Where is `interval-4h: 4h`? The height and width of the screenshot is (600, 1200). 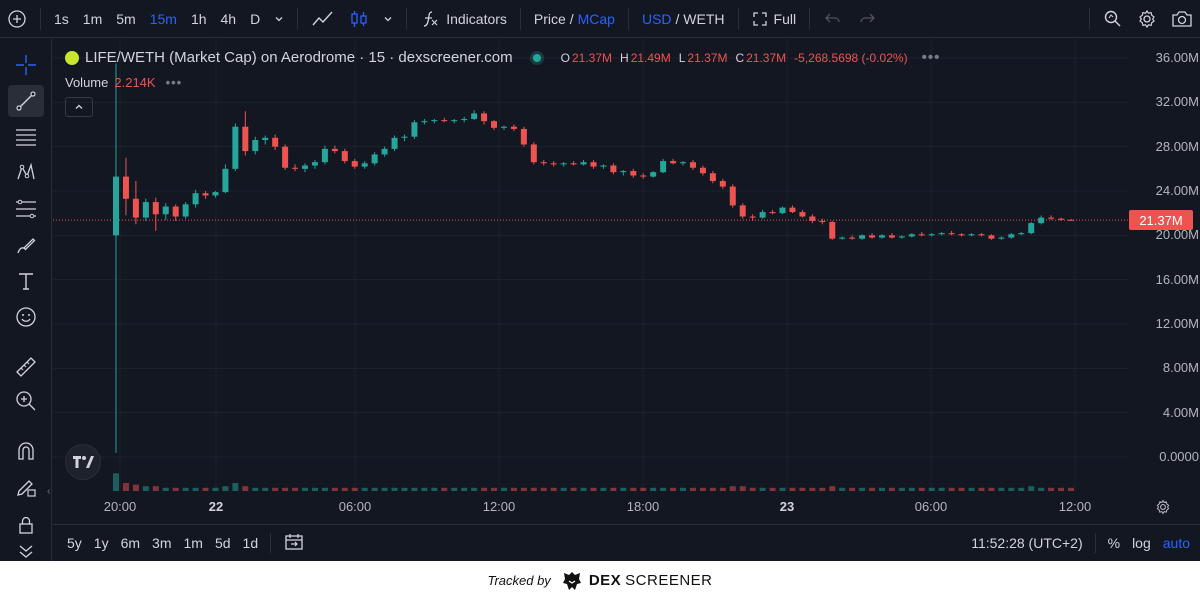 interval-4h: 4h is located at coordinates (228, 18).